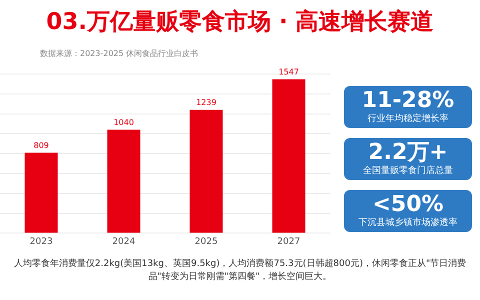 This screenshot has width=480, height=300. I want to click on data-label: 1239, so click(206, 102).